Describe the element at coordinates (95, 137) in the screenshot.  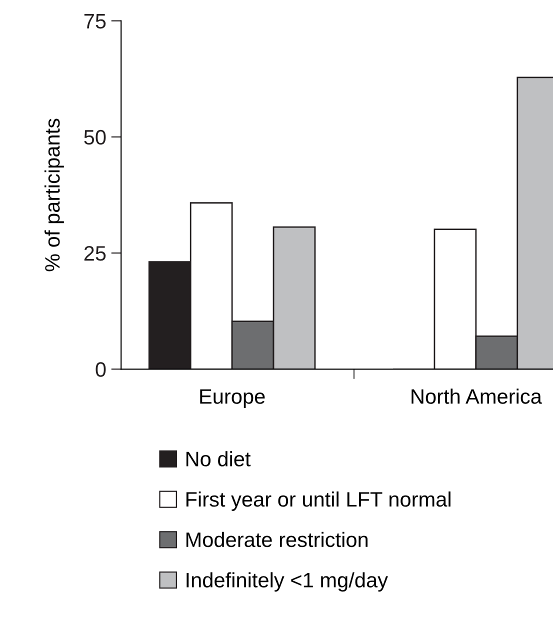
I see `y-tick-label: 50` at that location.